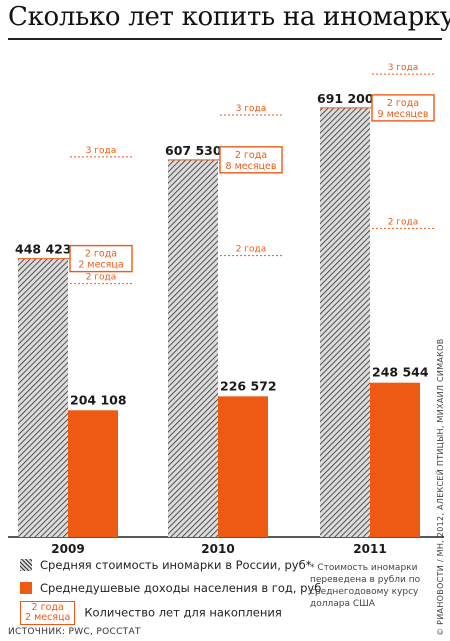 The height and width of the screenshot is (641, 450). I want to click on years-callout-line-1-2009: 2 года, so click(101, 254).